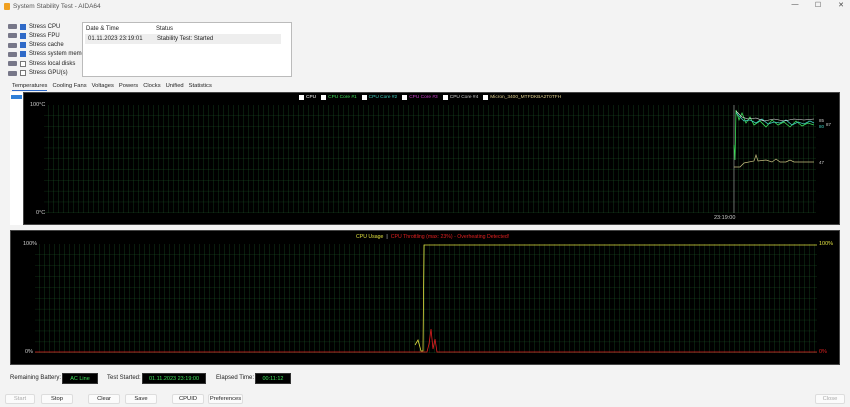  What do you see at coordinates (44, 35) in the screenshot?
I see `stress-option-label: Stress FPU` at bounding box center [44, 35].